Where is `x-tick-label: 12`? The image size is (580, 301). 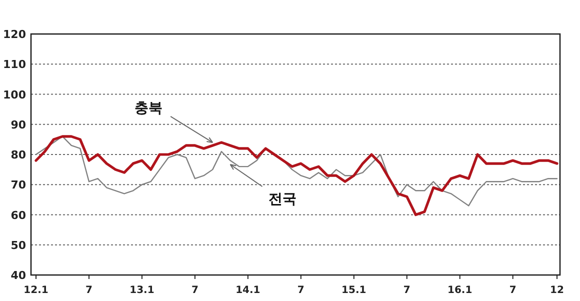 x-tick-label: 12 is located at coordinates (557, 290).